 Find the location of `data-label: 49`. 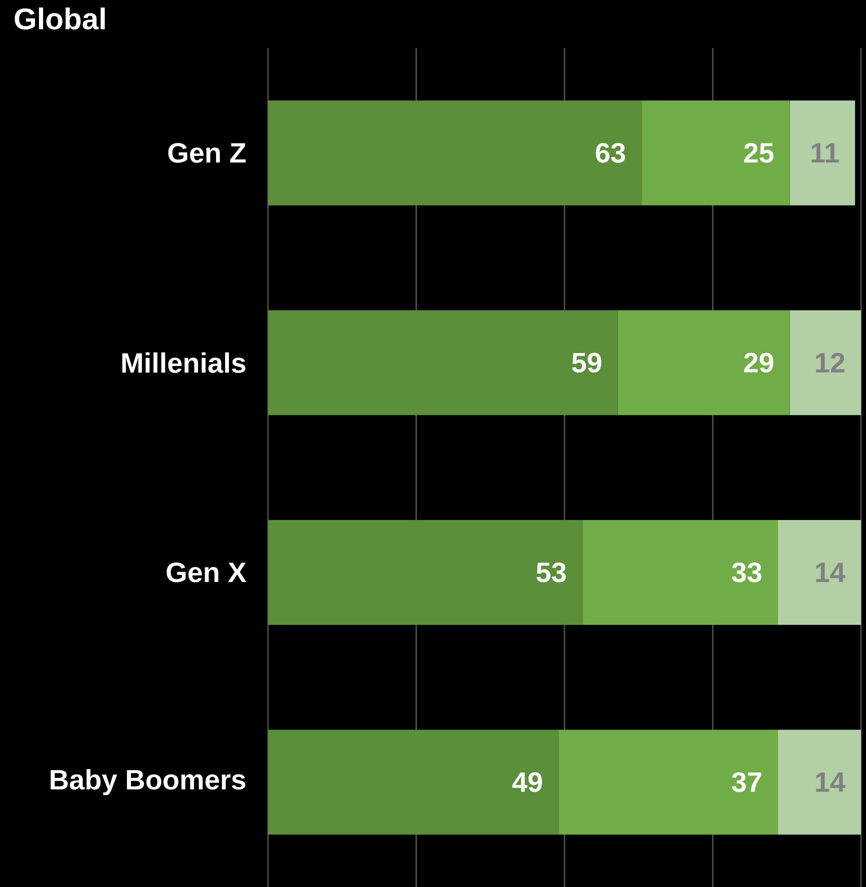

data-label: 49 is located at coordinates (527, 782).